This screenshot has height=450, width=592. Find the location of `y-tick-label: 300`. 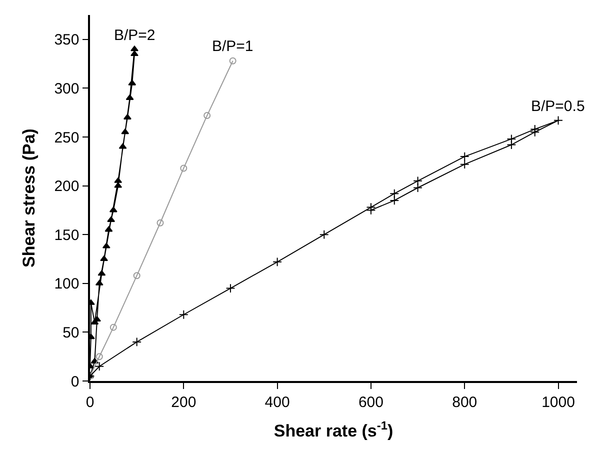

y-tick-label: 300 is located at coordinates (67, 89).